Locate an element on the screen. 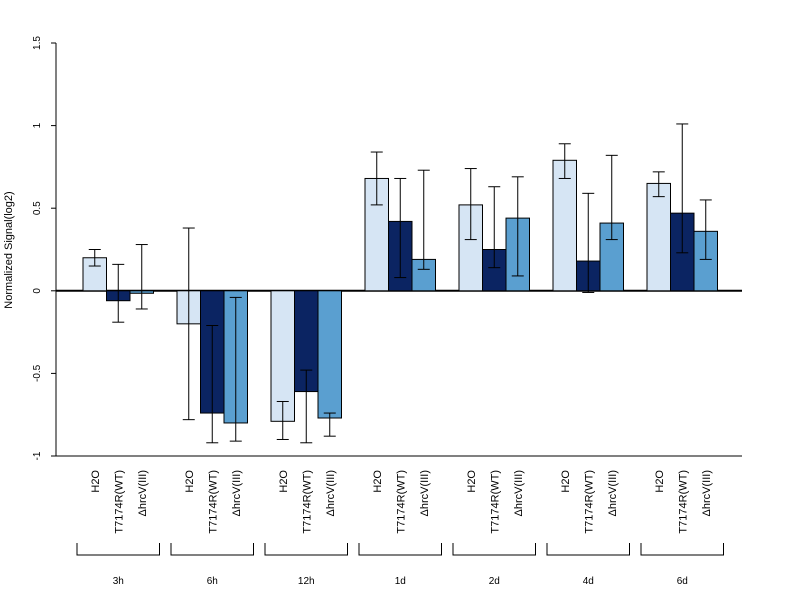 This screenshot has height=600, width=800. group-label: 6h is located at coordinates (212, 581).